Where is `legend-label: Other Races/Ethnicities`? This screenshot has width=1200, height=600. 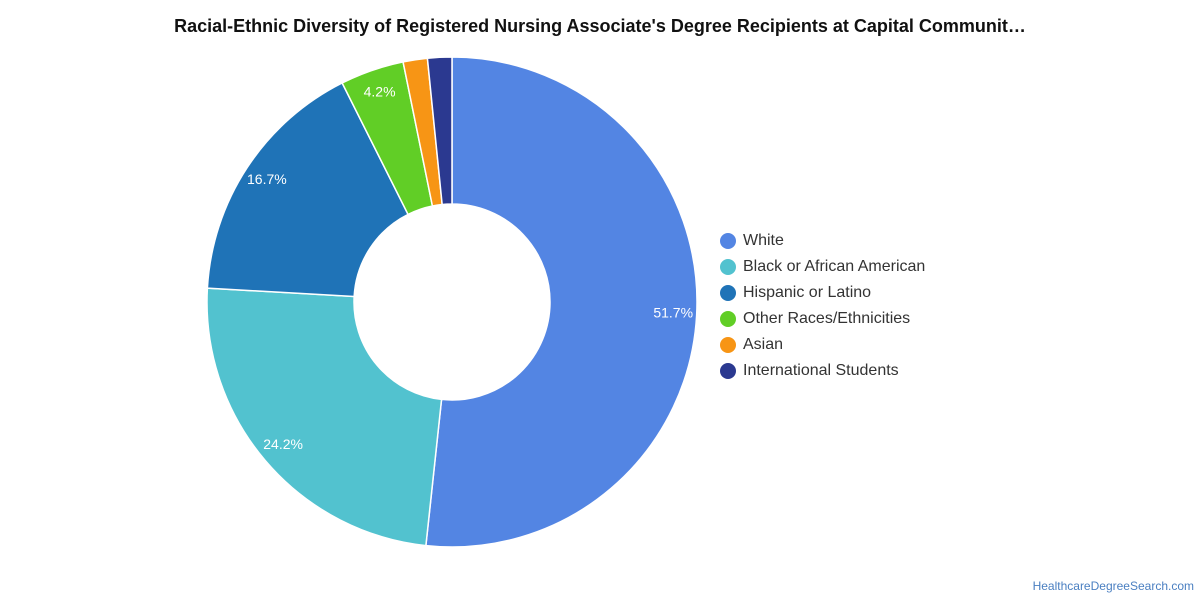
legend-label: Other Races/Ethnicities is located at coordinates (827, 318).